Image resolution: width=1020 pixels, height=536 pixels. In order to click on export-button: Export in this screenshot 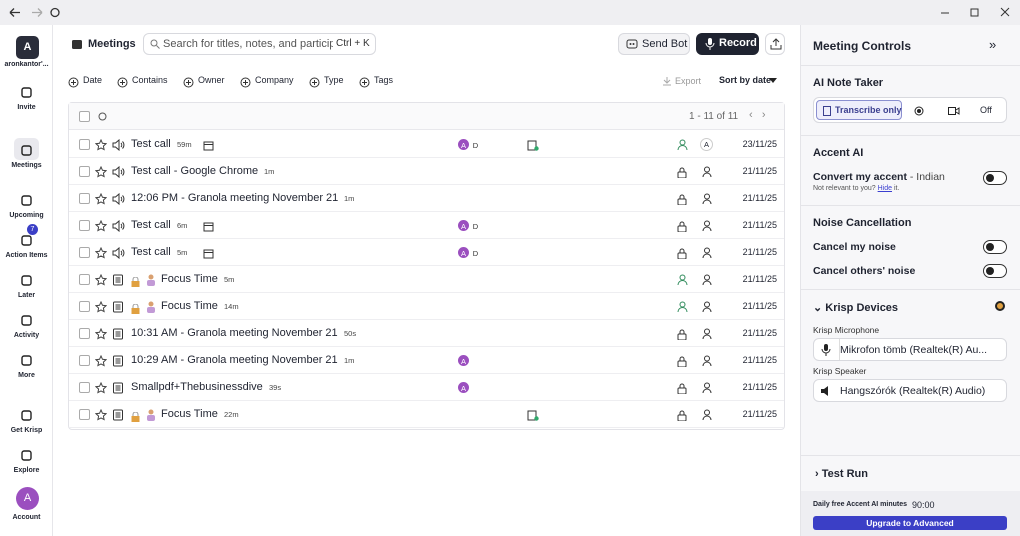, I will do `click(688, 81)`.